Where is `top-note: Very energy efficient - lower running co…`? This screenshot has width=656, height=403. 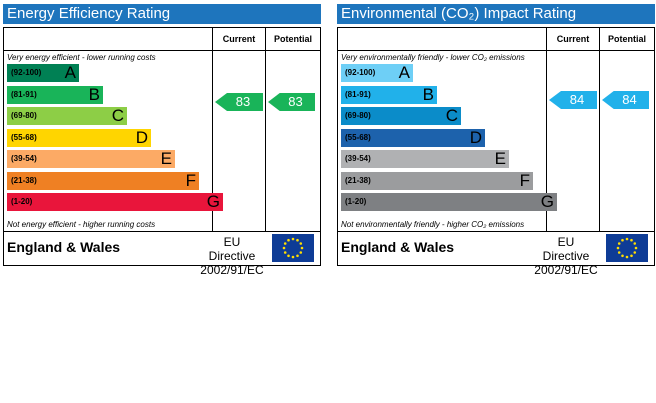 top-note: Very energy efficient - lower running co… is located at coordinates (81, 57).